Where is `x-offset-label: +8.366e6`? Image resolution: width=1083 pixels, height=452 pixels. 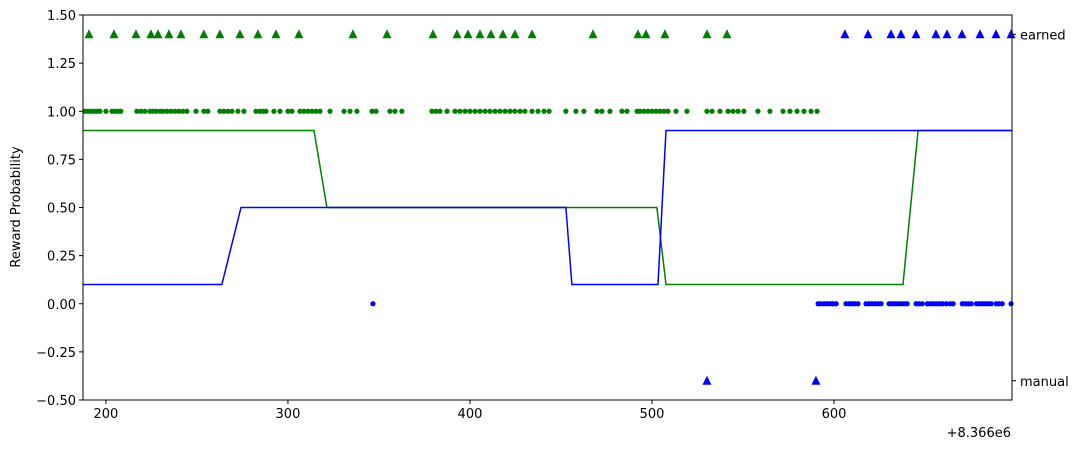 x-offset-label: +8.366e6 is located at coordinates (979, 433).